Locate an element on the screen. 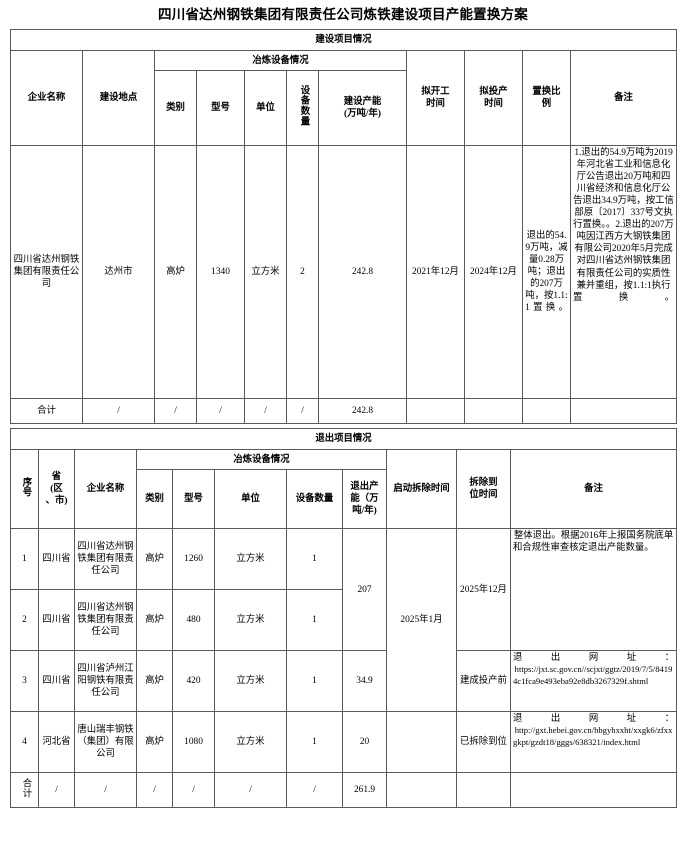 The image size is (686, 856). header-exit-smelting-group: 冶炼设备情况 is located at coordinates (261, 460).